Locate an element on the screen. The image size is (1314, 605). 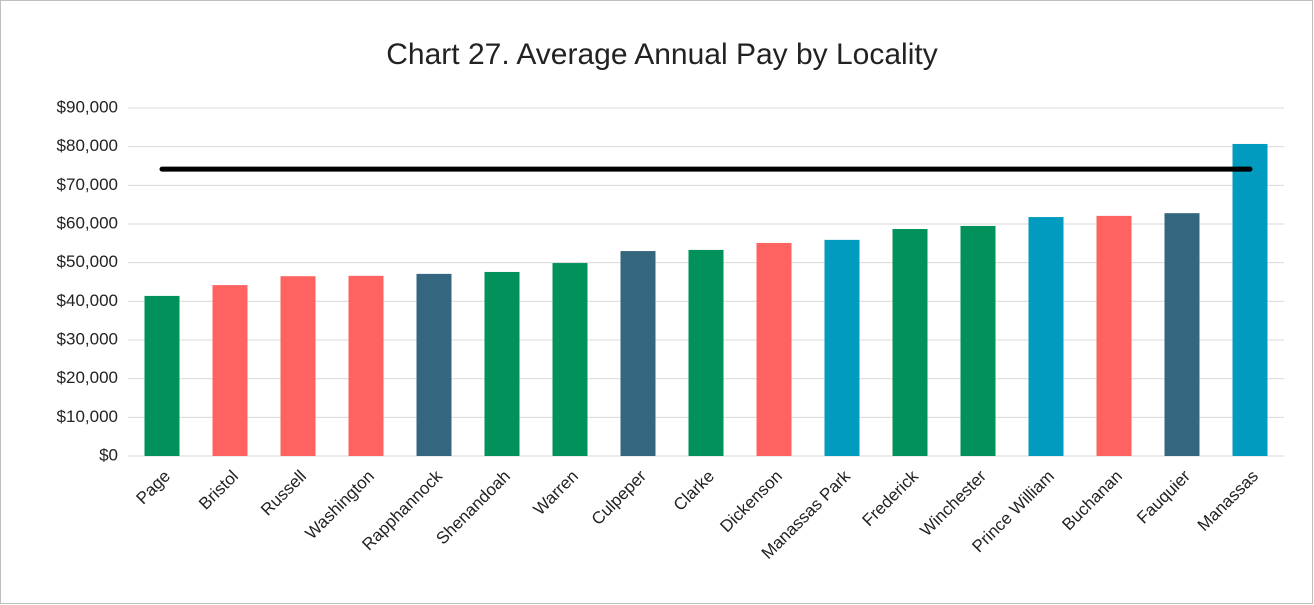
chart-title: Chart 27. Average Annual Pay by Locality is located at coordinates (661, 54).